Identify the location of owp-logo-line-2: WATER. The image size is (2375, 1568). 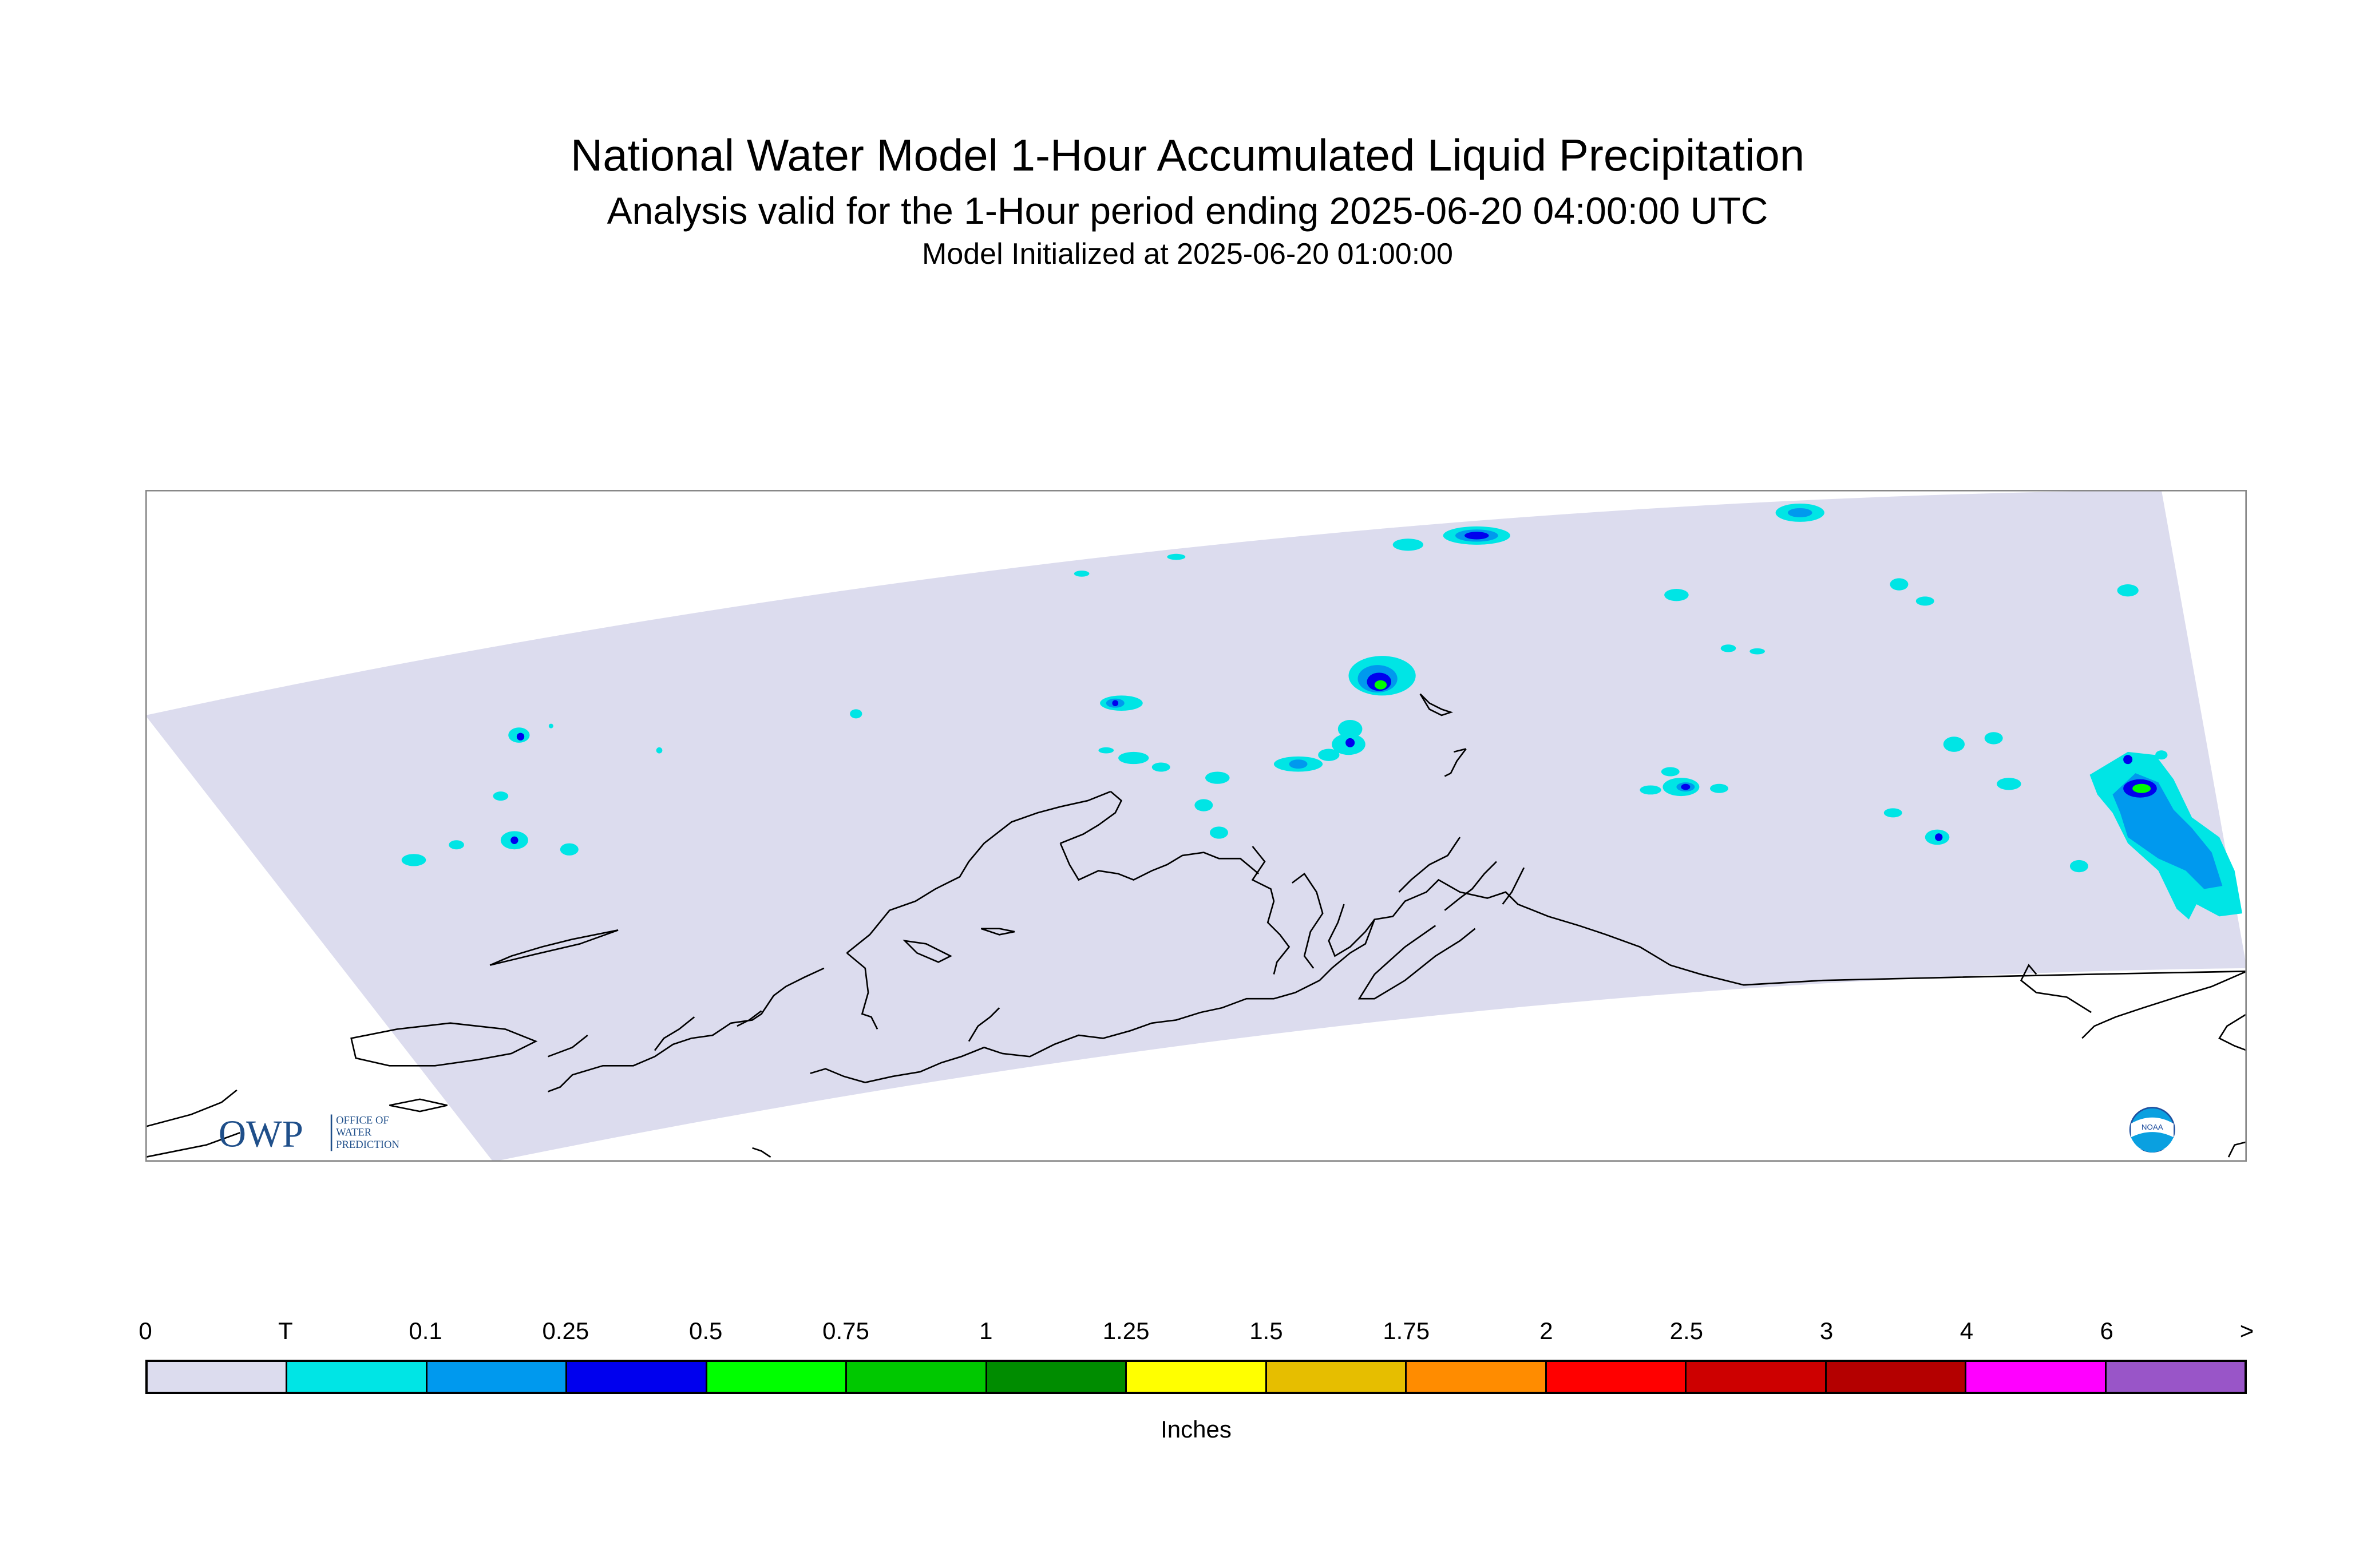
(354, 1133).